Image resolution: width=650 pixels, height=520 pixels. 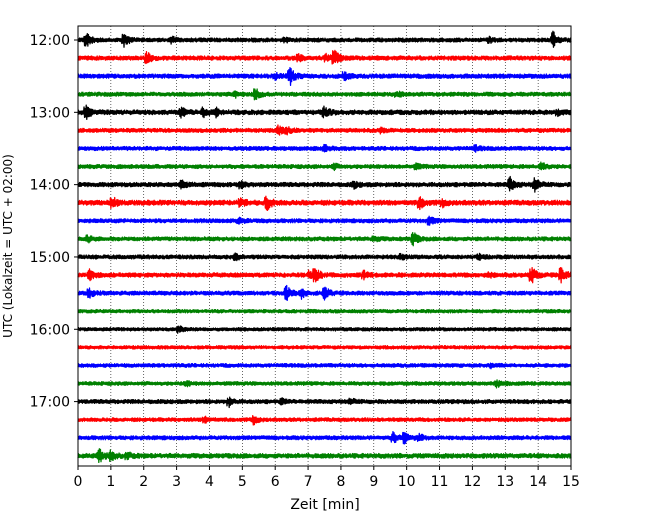 What do you see at coordinates (538, 482) in the screenshot?
I see `x-tick-label: 14` at bounding box center [538, 482].